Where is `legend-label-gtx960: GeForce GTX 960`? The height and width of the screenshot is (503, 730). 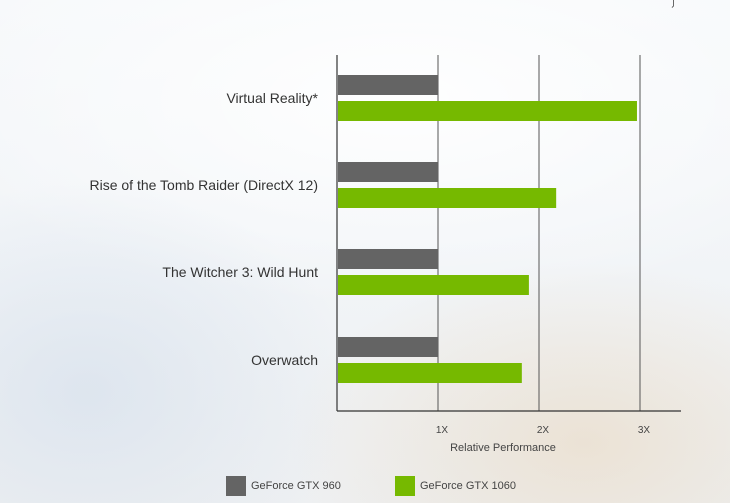
legend-label-gtx960: GeForce GTX 960 is located at coordinates (296, 486).